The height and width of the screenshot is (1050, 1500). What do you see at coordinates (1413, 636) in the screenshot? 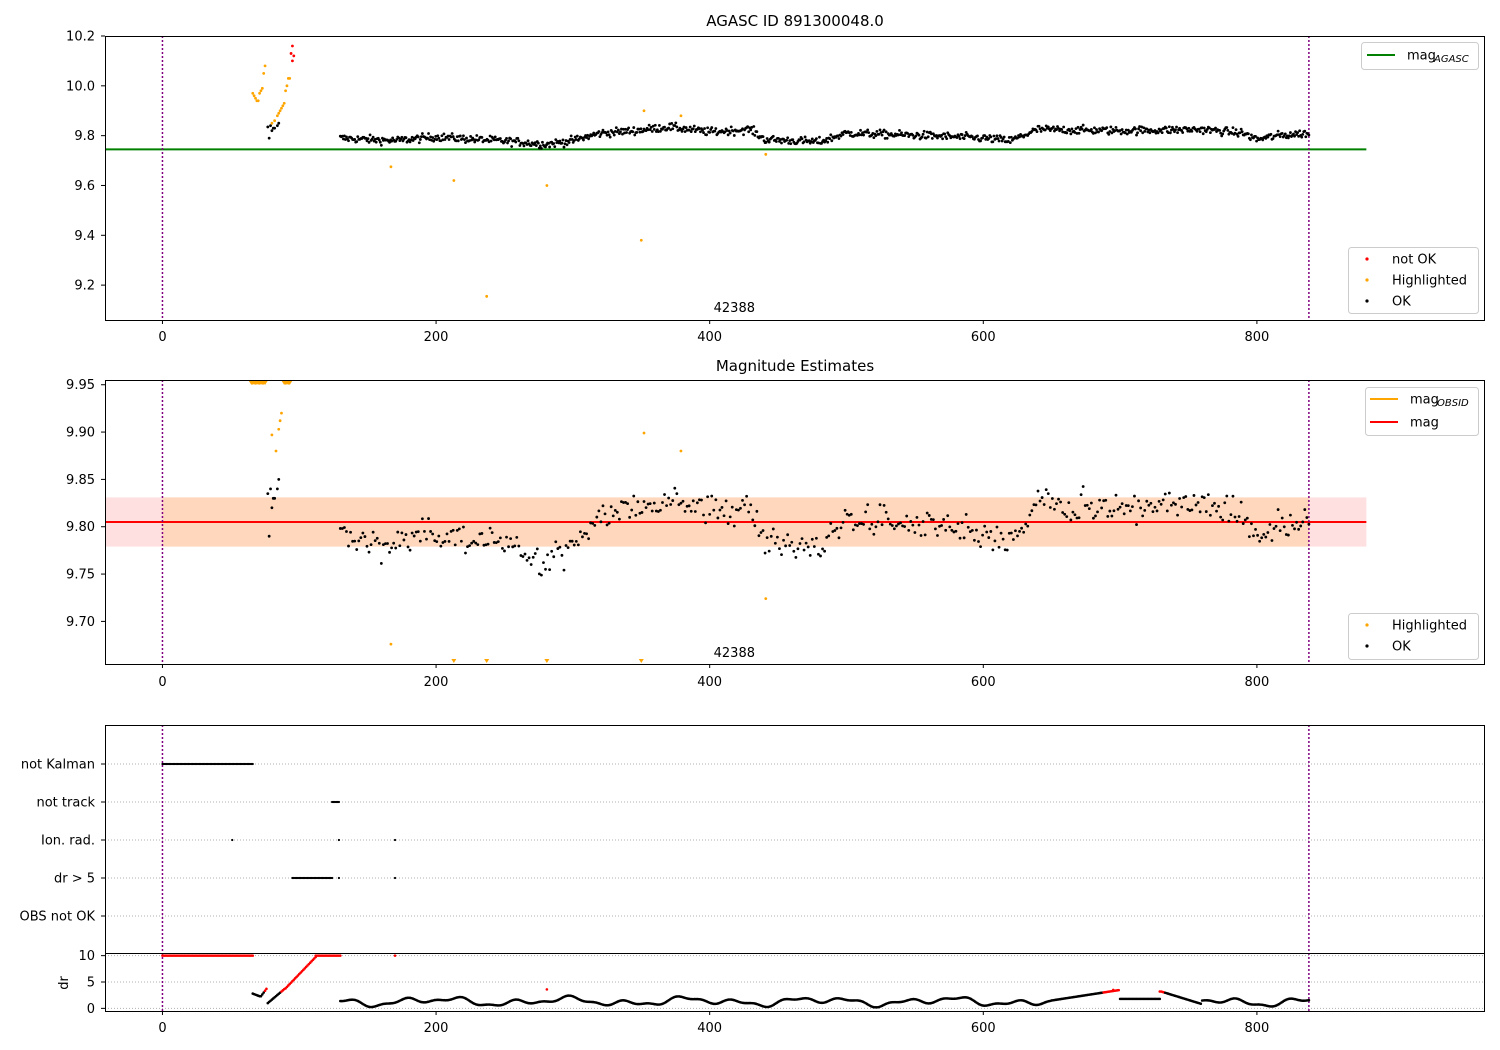
I see `mag-marker-legend-box` at bounding box center [1413, 636].